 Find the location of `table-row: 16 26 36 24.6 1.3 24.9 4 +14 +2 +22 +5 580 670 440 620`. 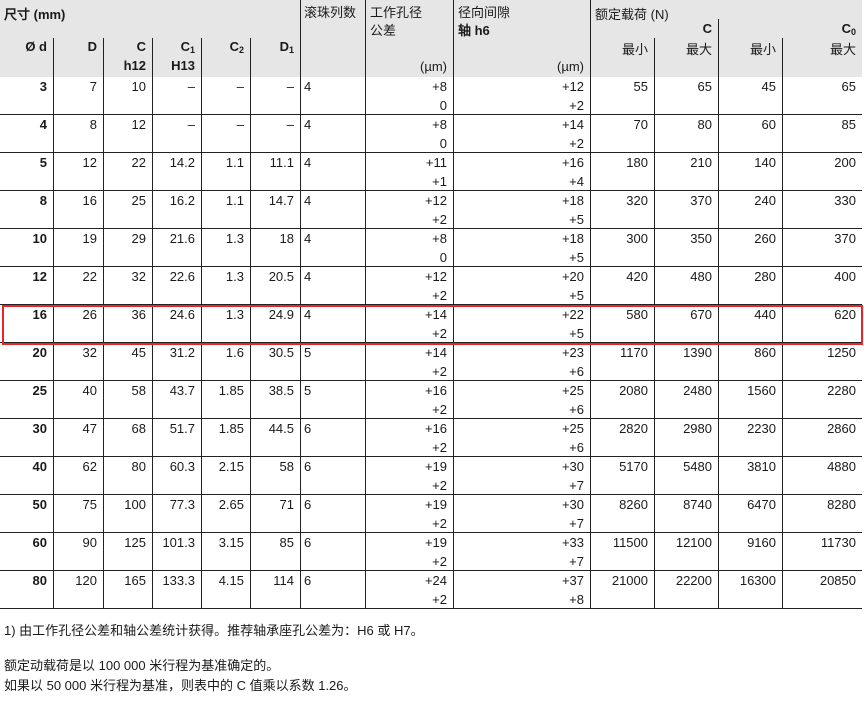

table-row: 16 26 36 24.6 1.3 24.9 4 +14 +2 +22 +5 580 670 440 620 is located at coordinates (431, 324).